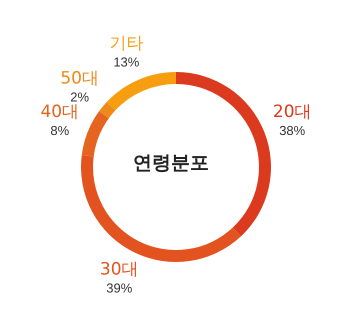  I want to click on data-label: 13%, so click(126, 62).